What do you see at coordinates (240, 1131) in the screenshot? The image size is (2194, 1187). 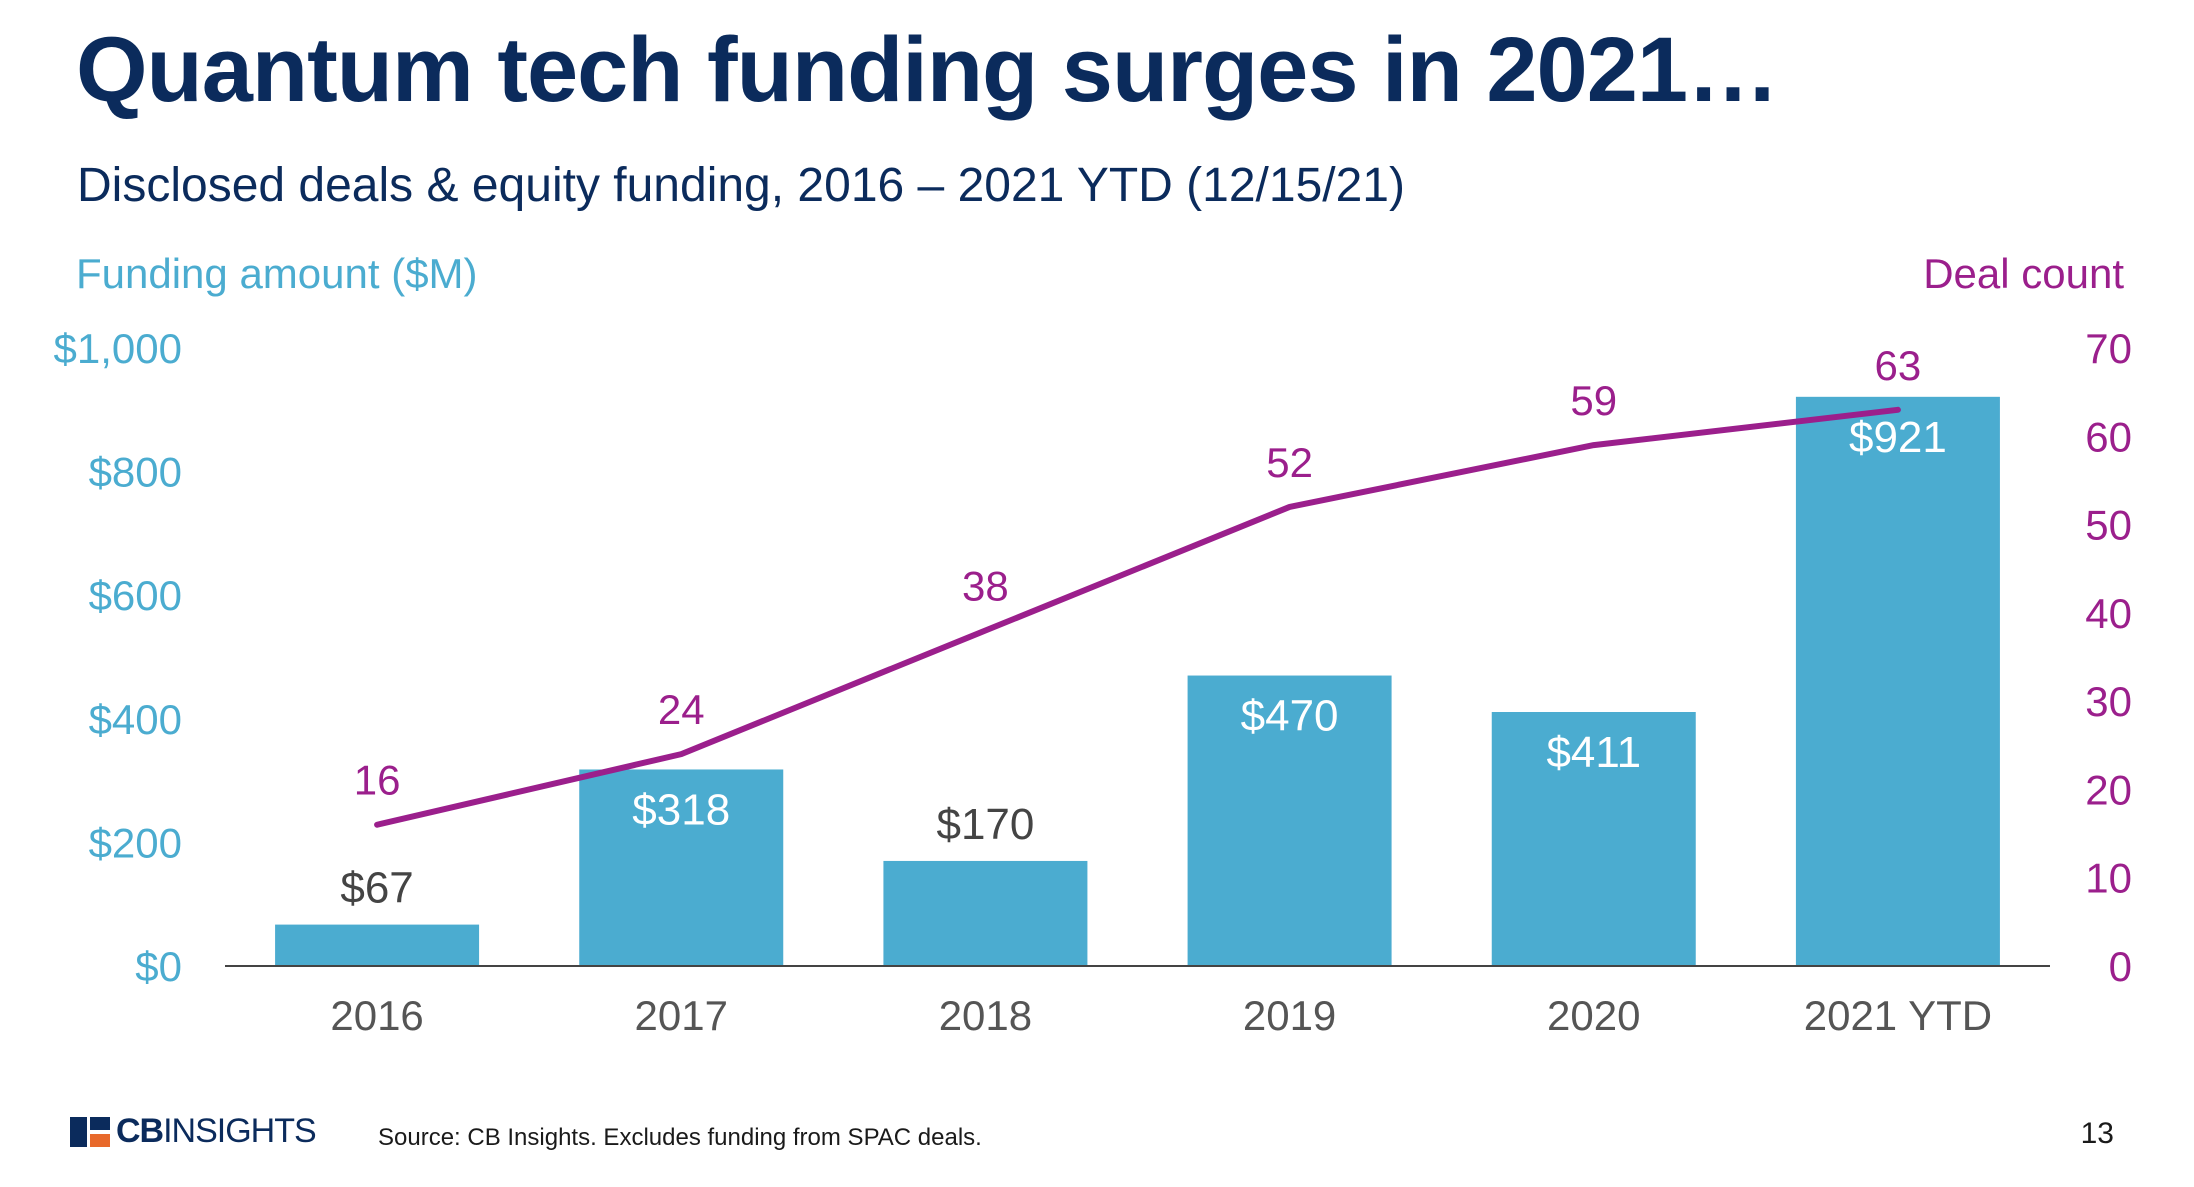 I see `logo-text-light: INSIGHTS` at bounding box center [240, 1131].